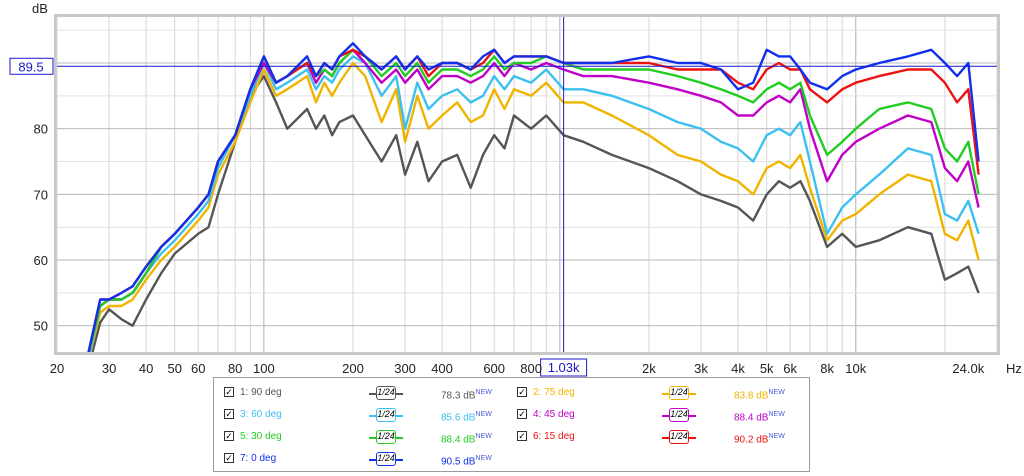 This screenshot has width=1024, height=476. Describe the element at coordinates (175, 368) in the screenshot. I see `x-tick-label: 50` at that location.